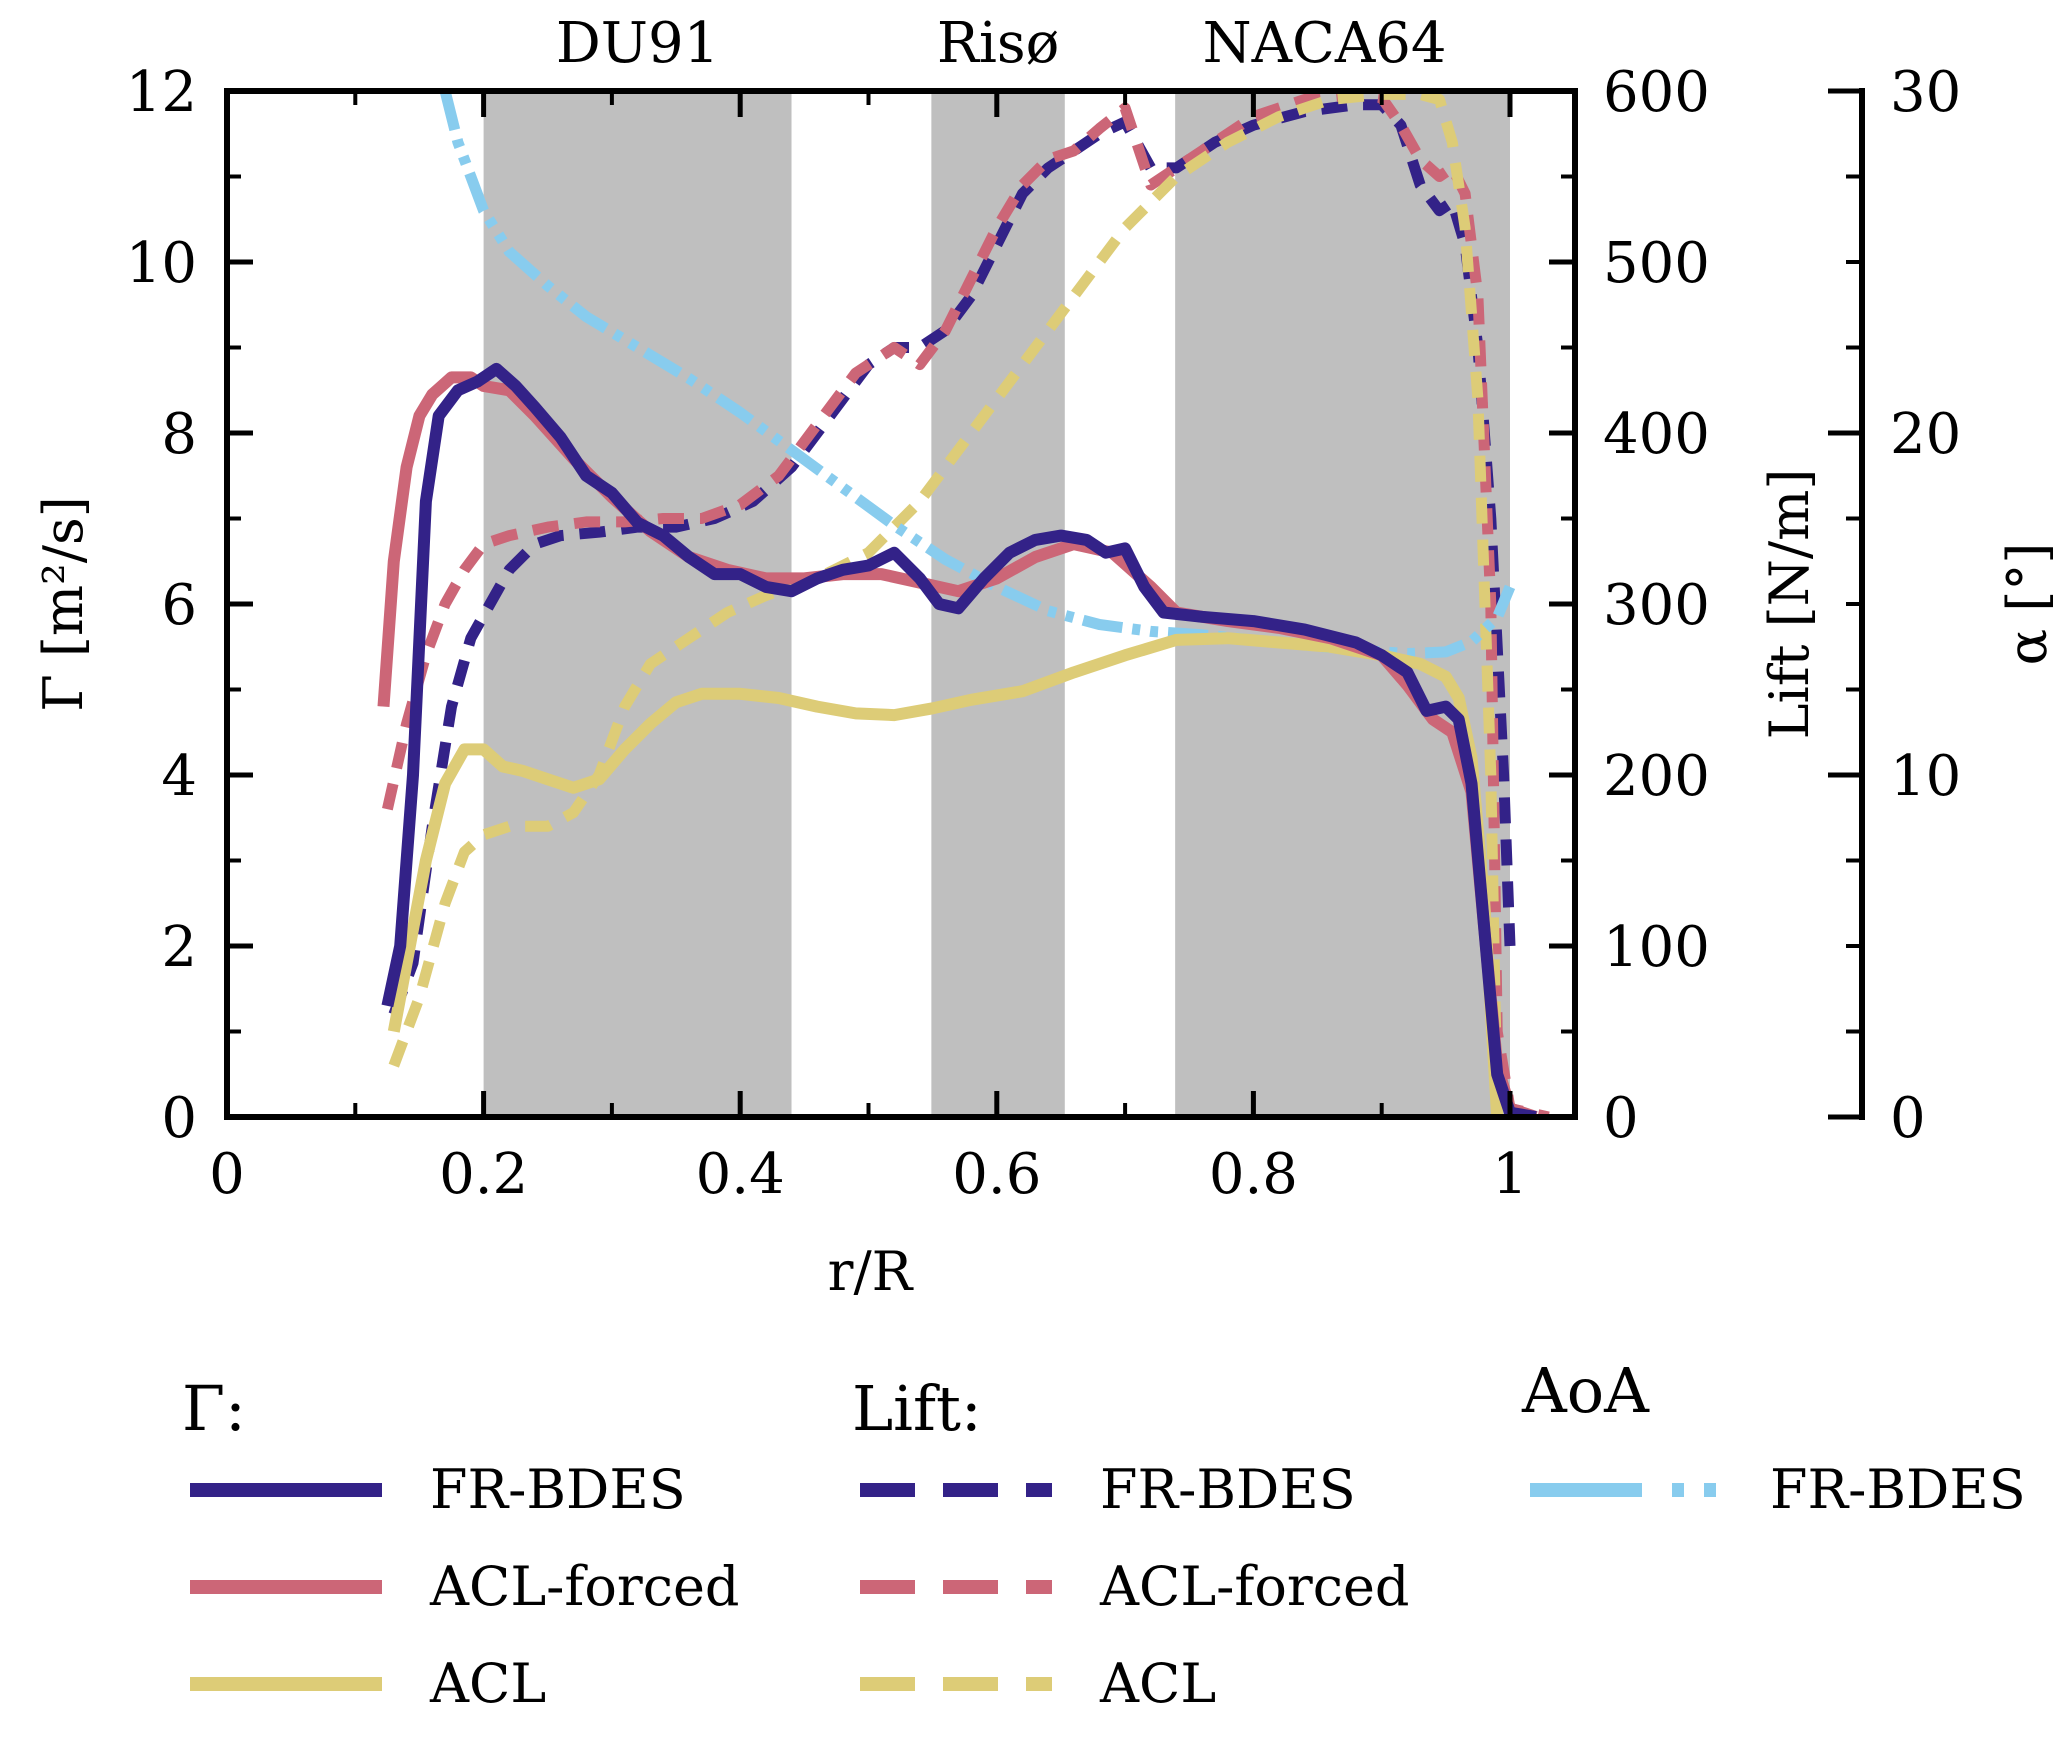 This screenshot has width=2067, height=1738. Describe the element at coordinates (2027, 604) in the screenshot. I see `y-axis-aoa-label: α [°]` at that location.